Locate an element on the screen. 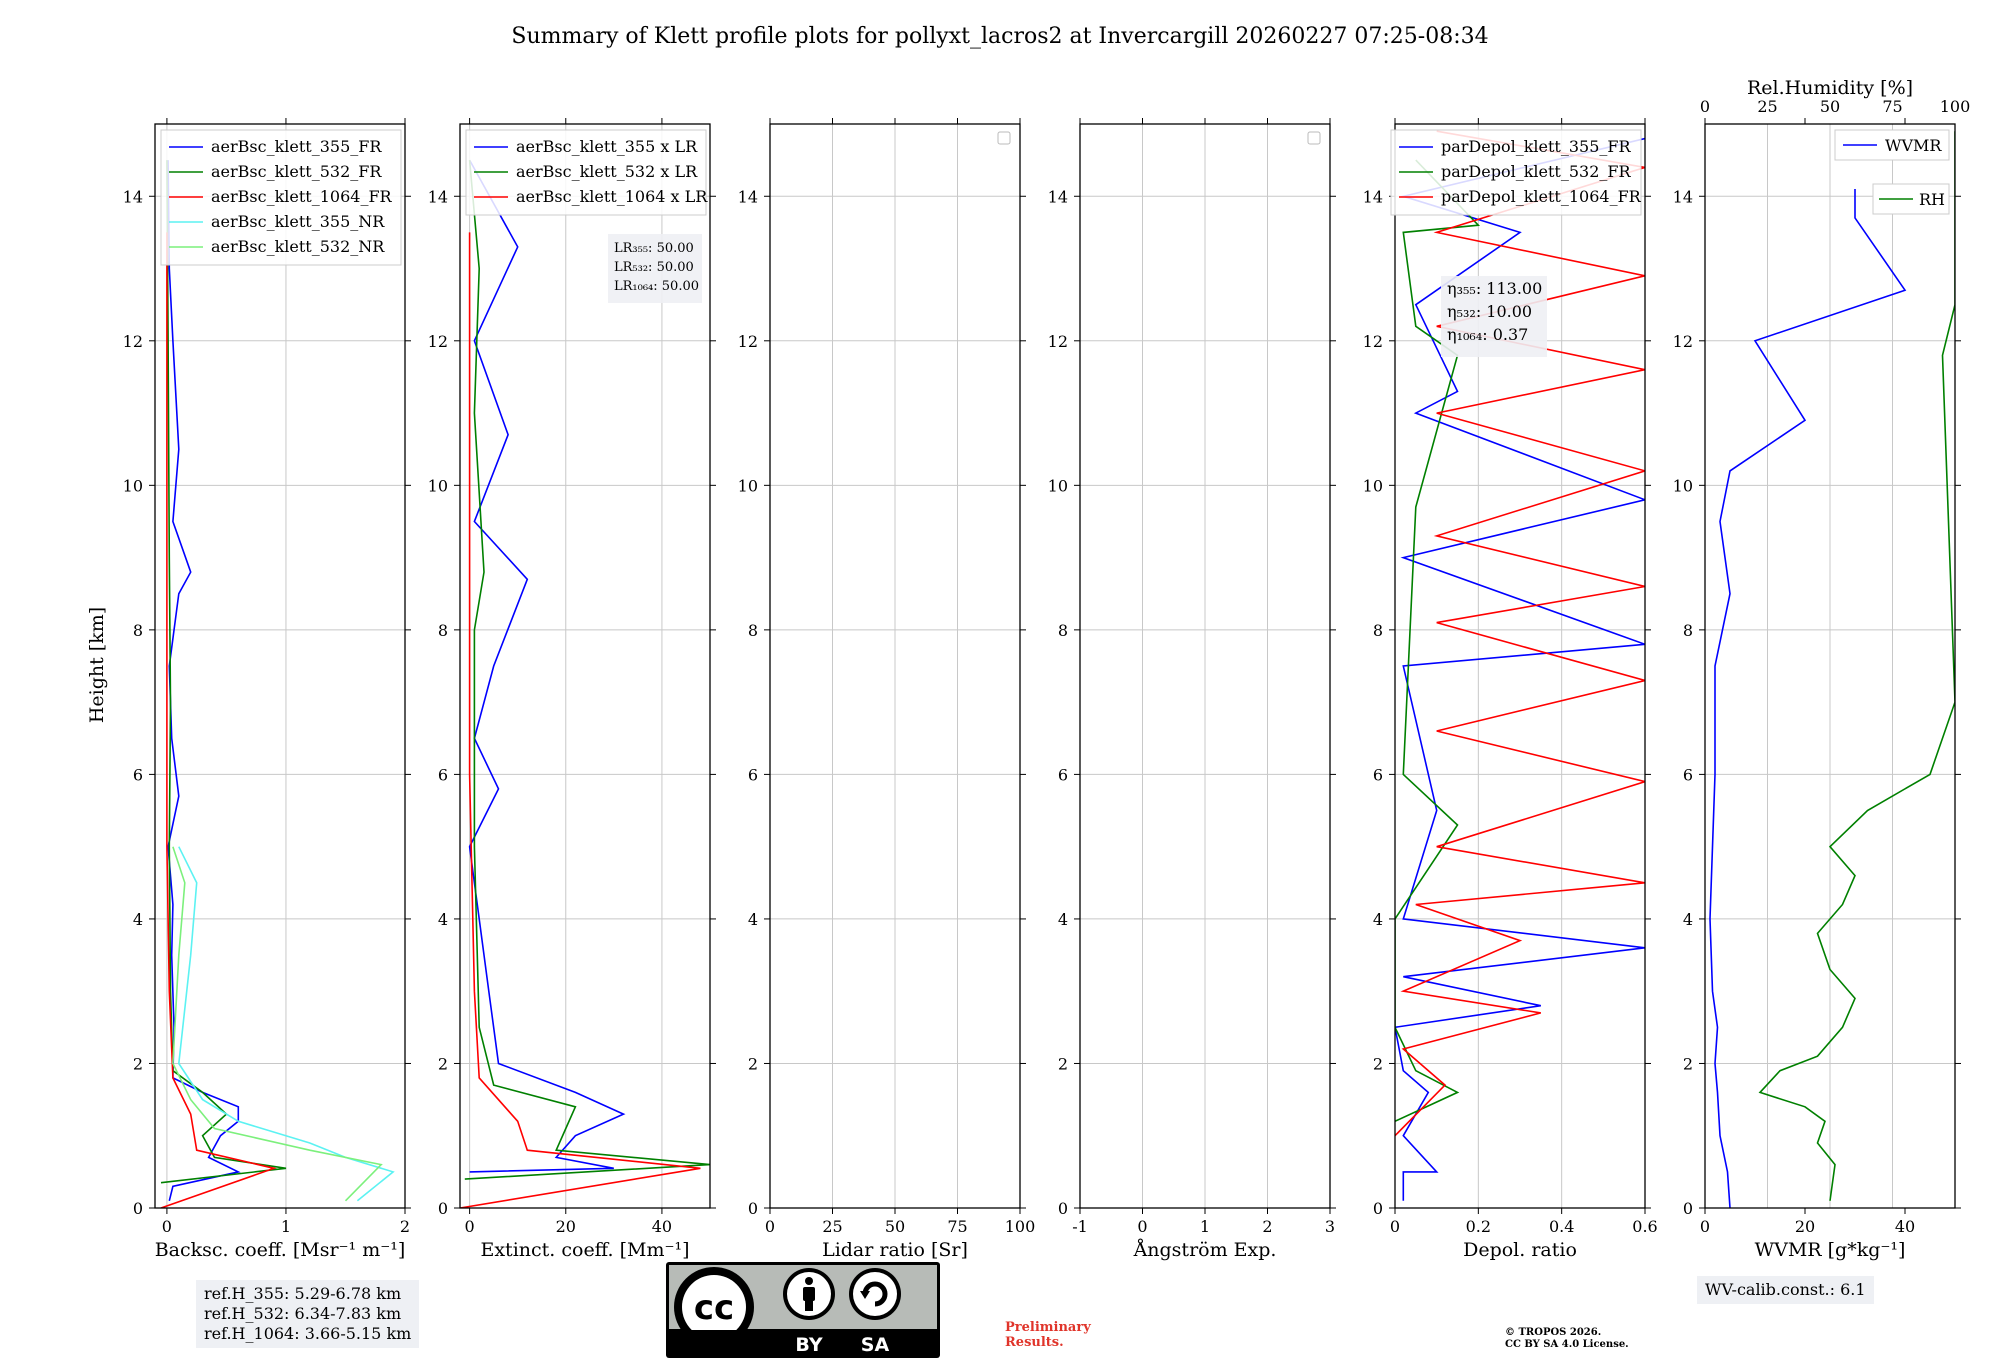 The image size is (2000, 1360). series-line-aerBsc_klett_532_FR is located at coordinates (223, 672).